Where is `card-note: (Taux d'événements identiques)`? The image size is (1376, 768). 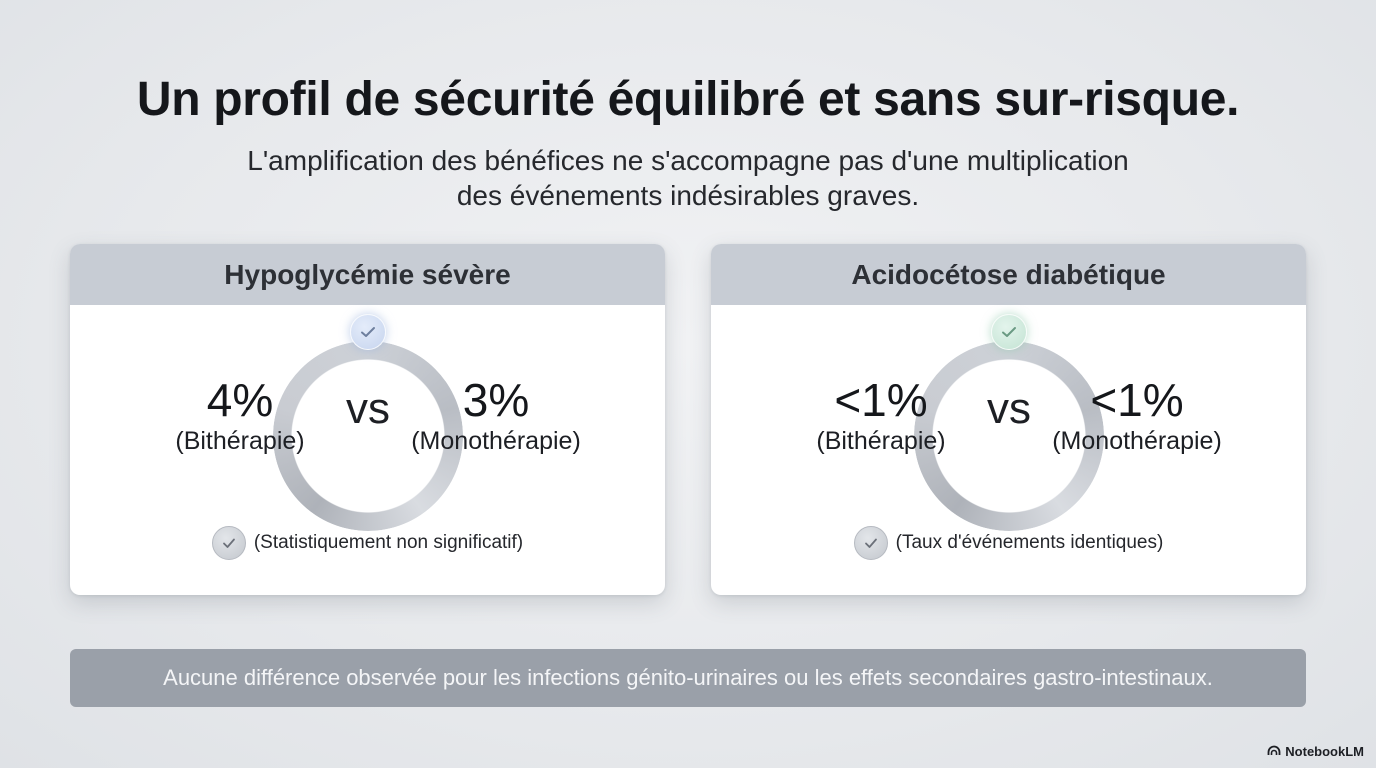
card-note: (Taux d'événements identiques) is located at coordinates (1008, 543).